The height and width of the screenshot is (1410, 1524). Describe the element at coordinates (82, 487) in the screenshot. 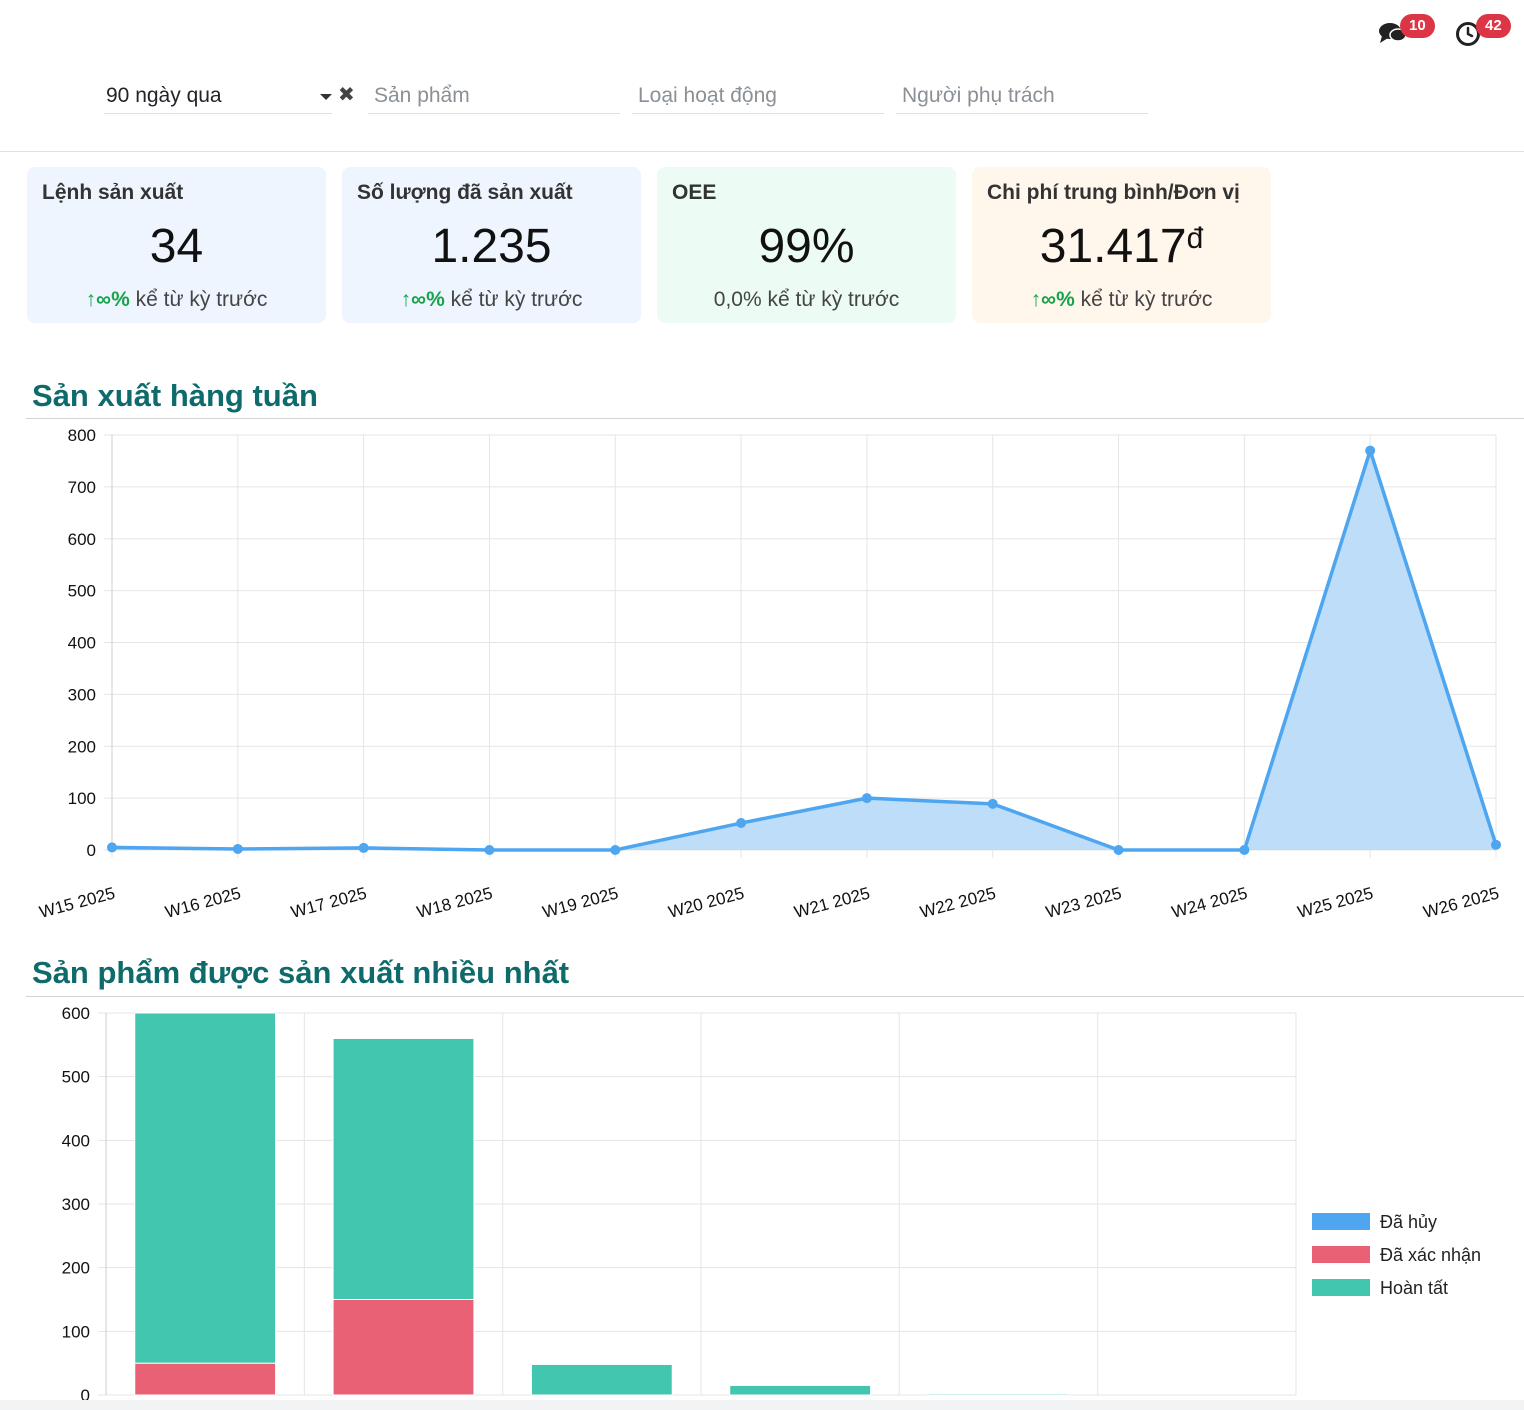

I see `y-tick-label: 700` at that location.